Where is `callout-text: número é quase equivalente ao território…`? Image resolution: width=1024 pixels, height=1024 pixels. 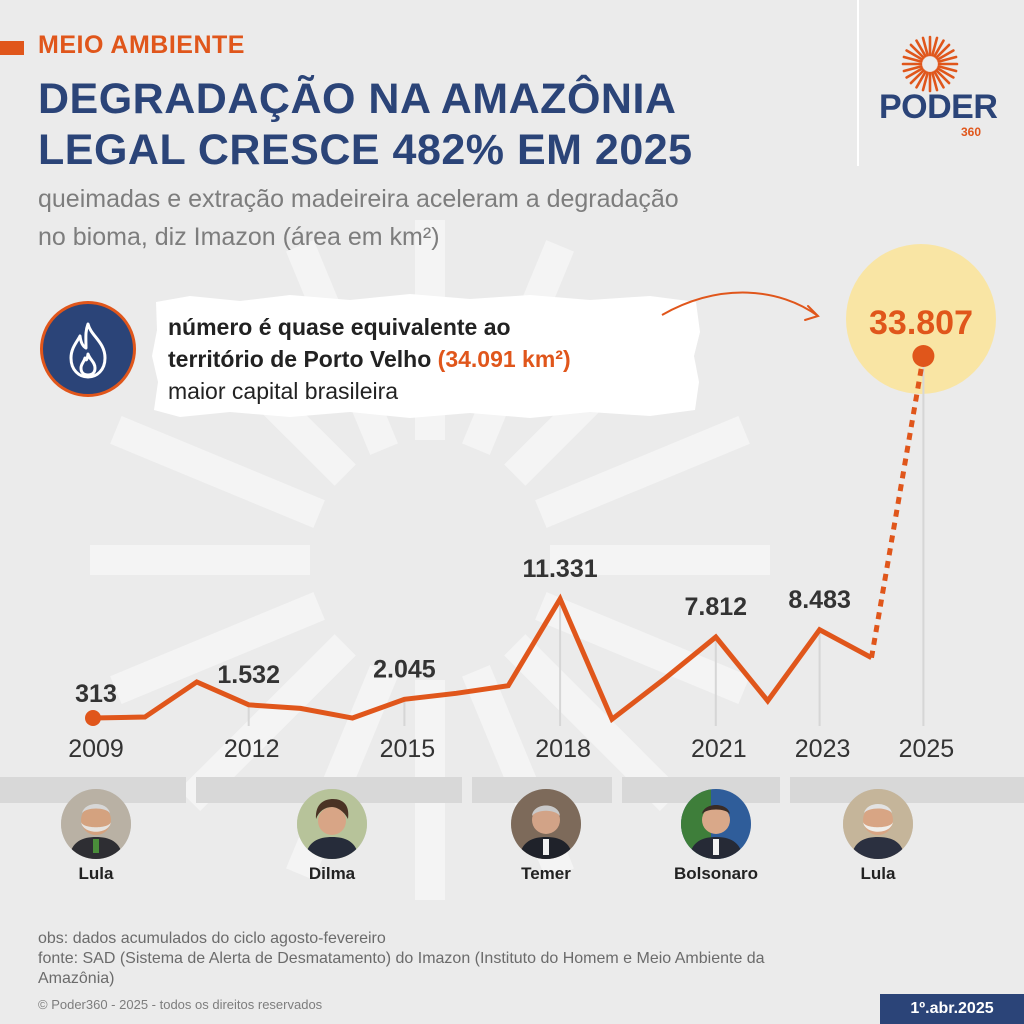 callout-text: número é quase equivalente ao território… is located at coordinates (428, 359).